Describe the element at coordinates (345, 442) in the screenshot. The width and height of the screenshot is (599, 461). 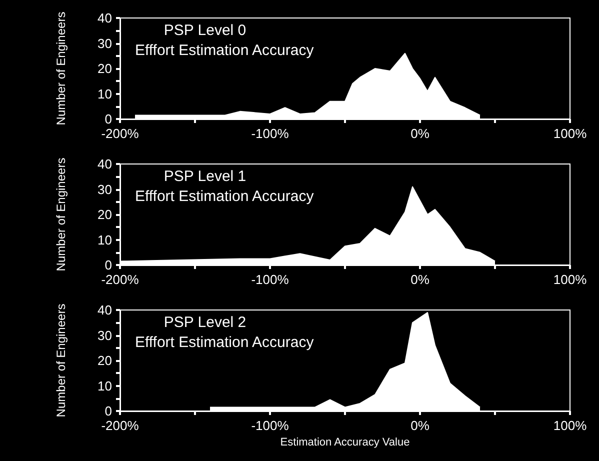
I see `x-axis-title: Estimation Accuracy Value` at that location.